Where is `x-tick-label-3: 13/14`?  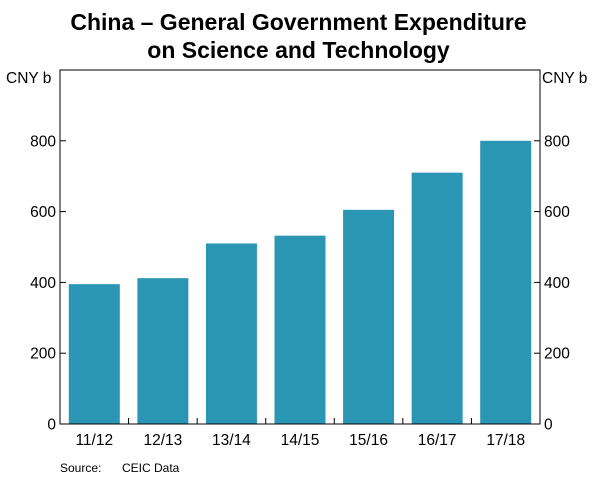 x-tick-label-3: 13/14 is located at coordinates (231, 440).